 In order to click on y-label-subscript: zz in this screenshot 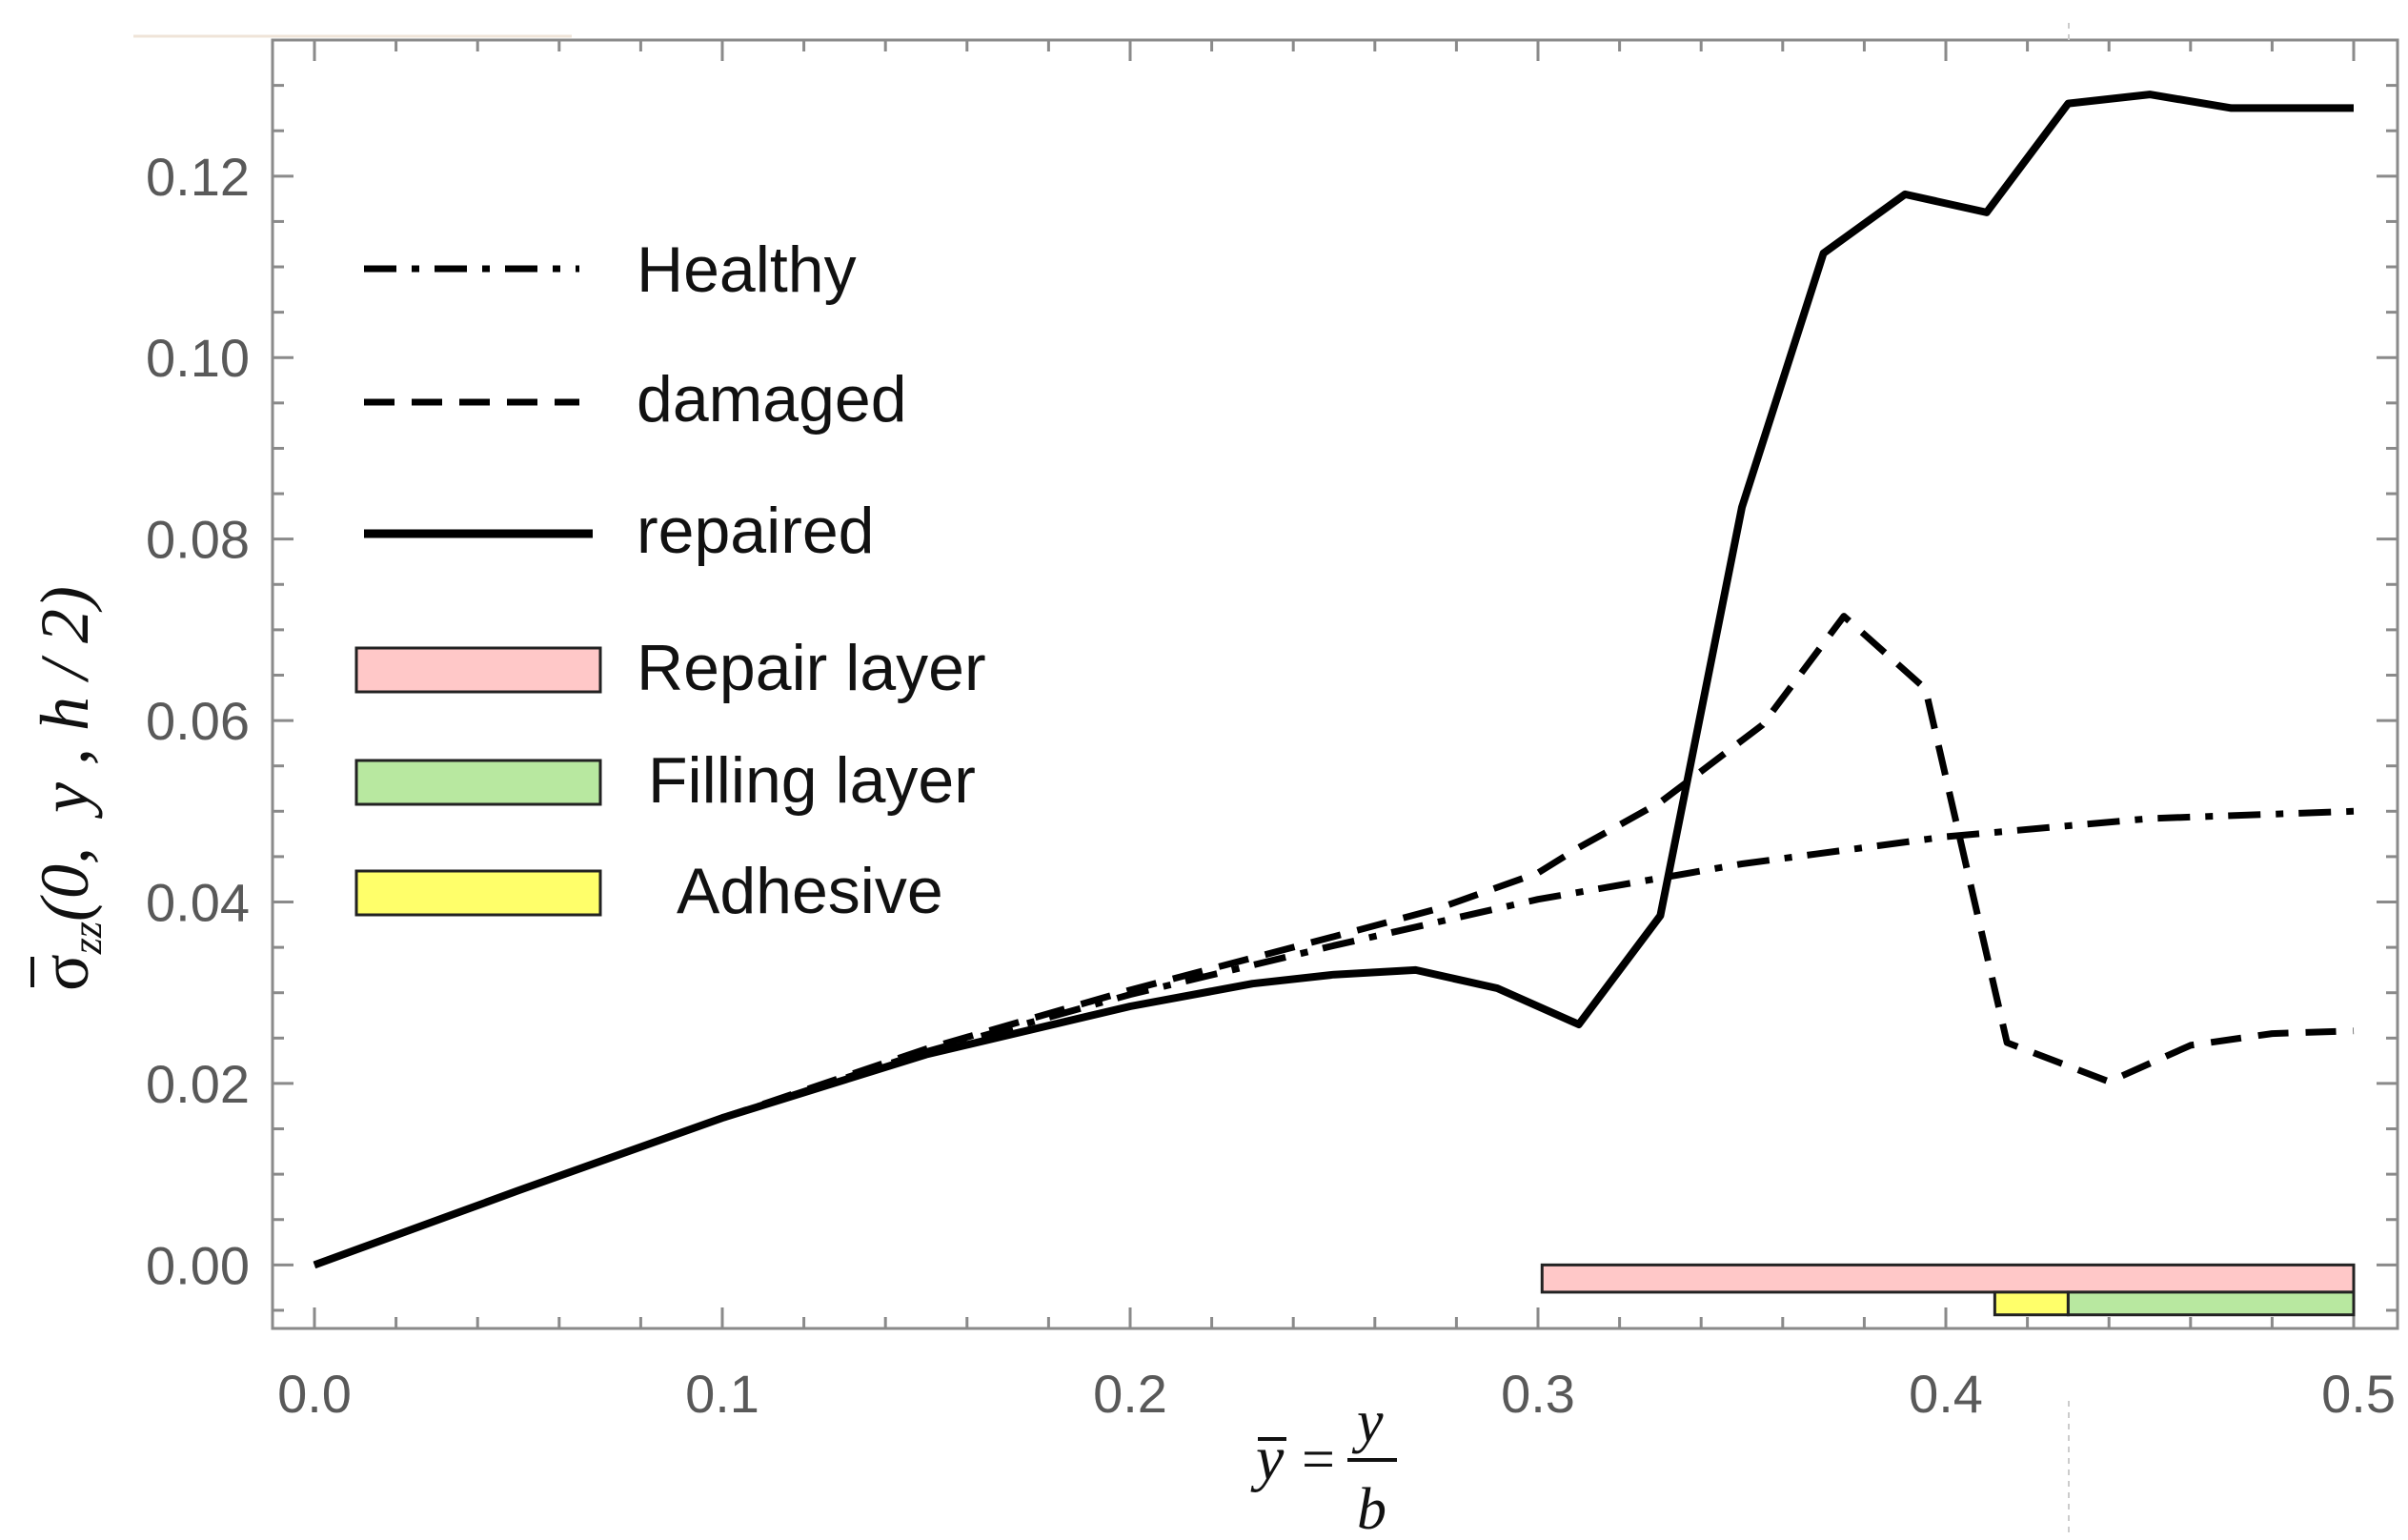, I will do `click(88, 938)`.